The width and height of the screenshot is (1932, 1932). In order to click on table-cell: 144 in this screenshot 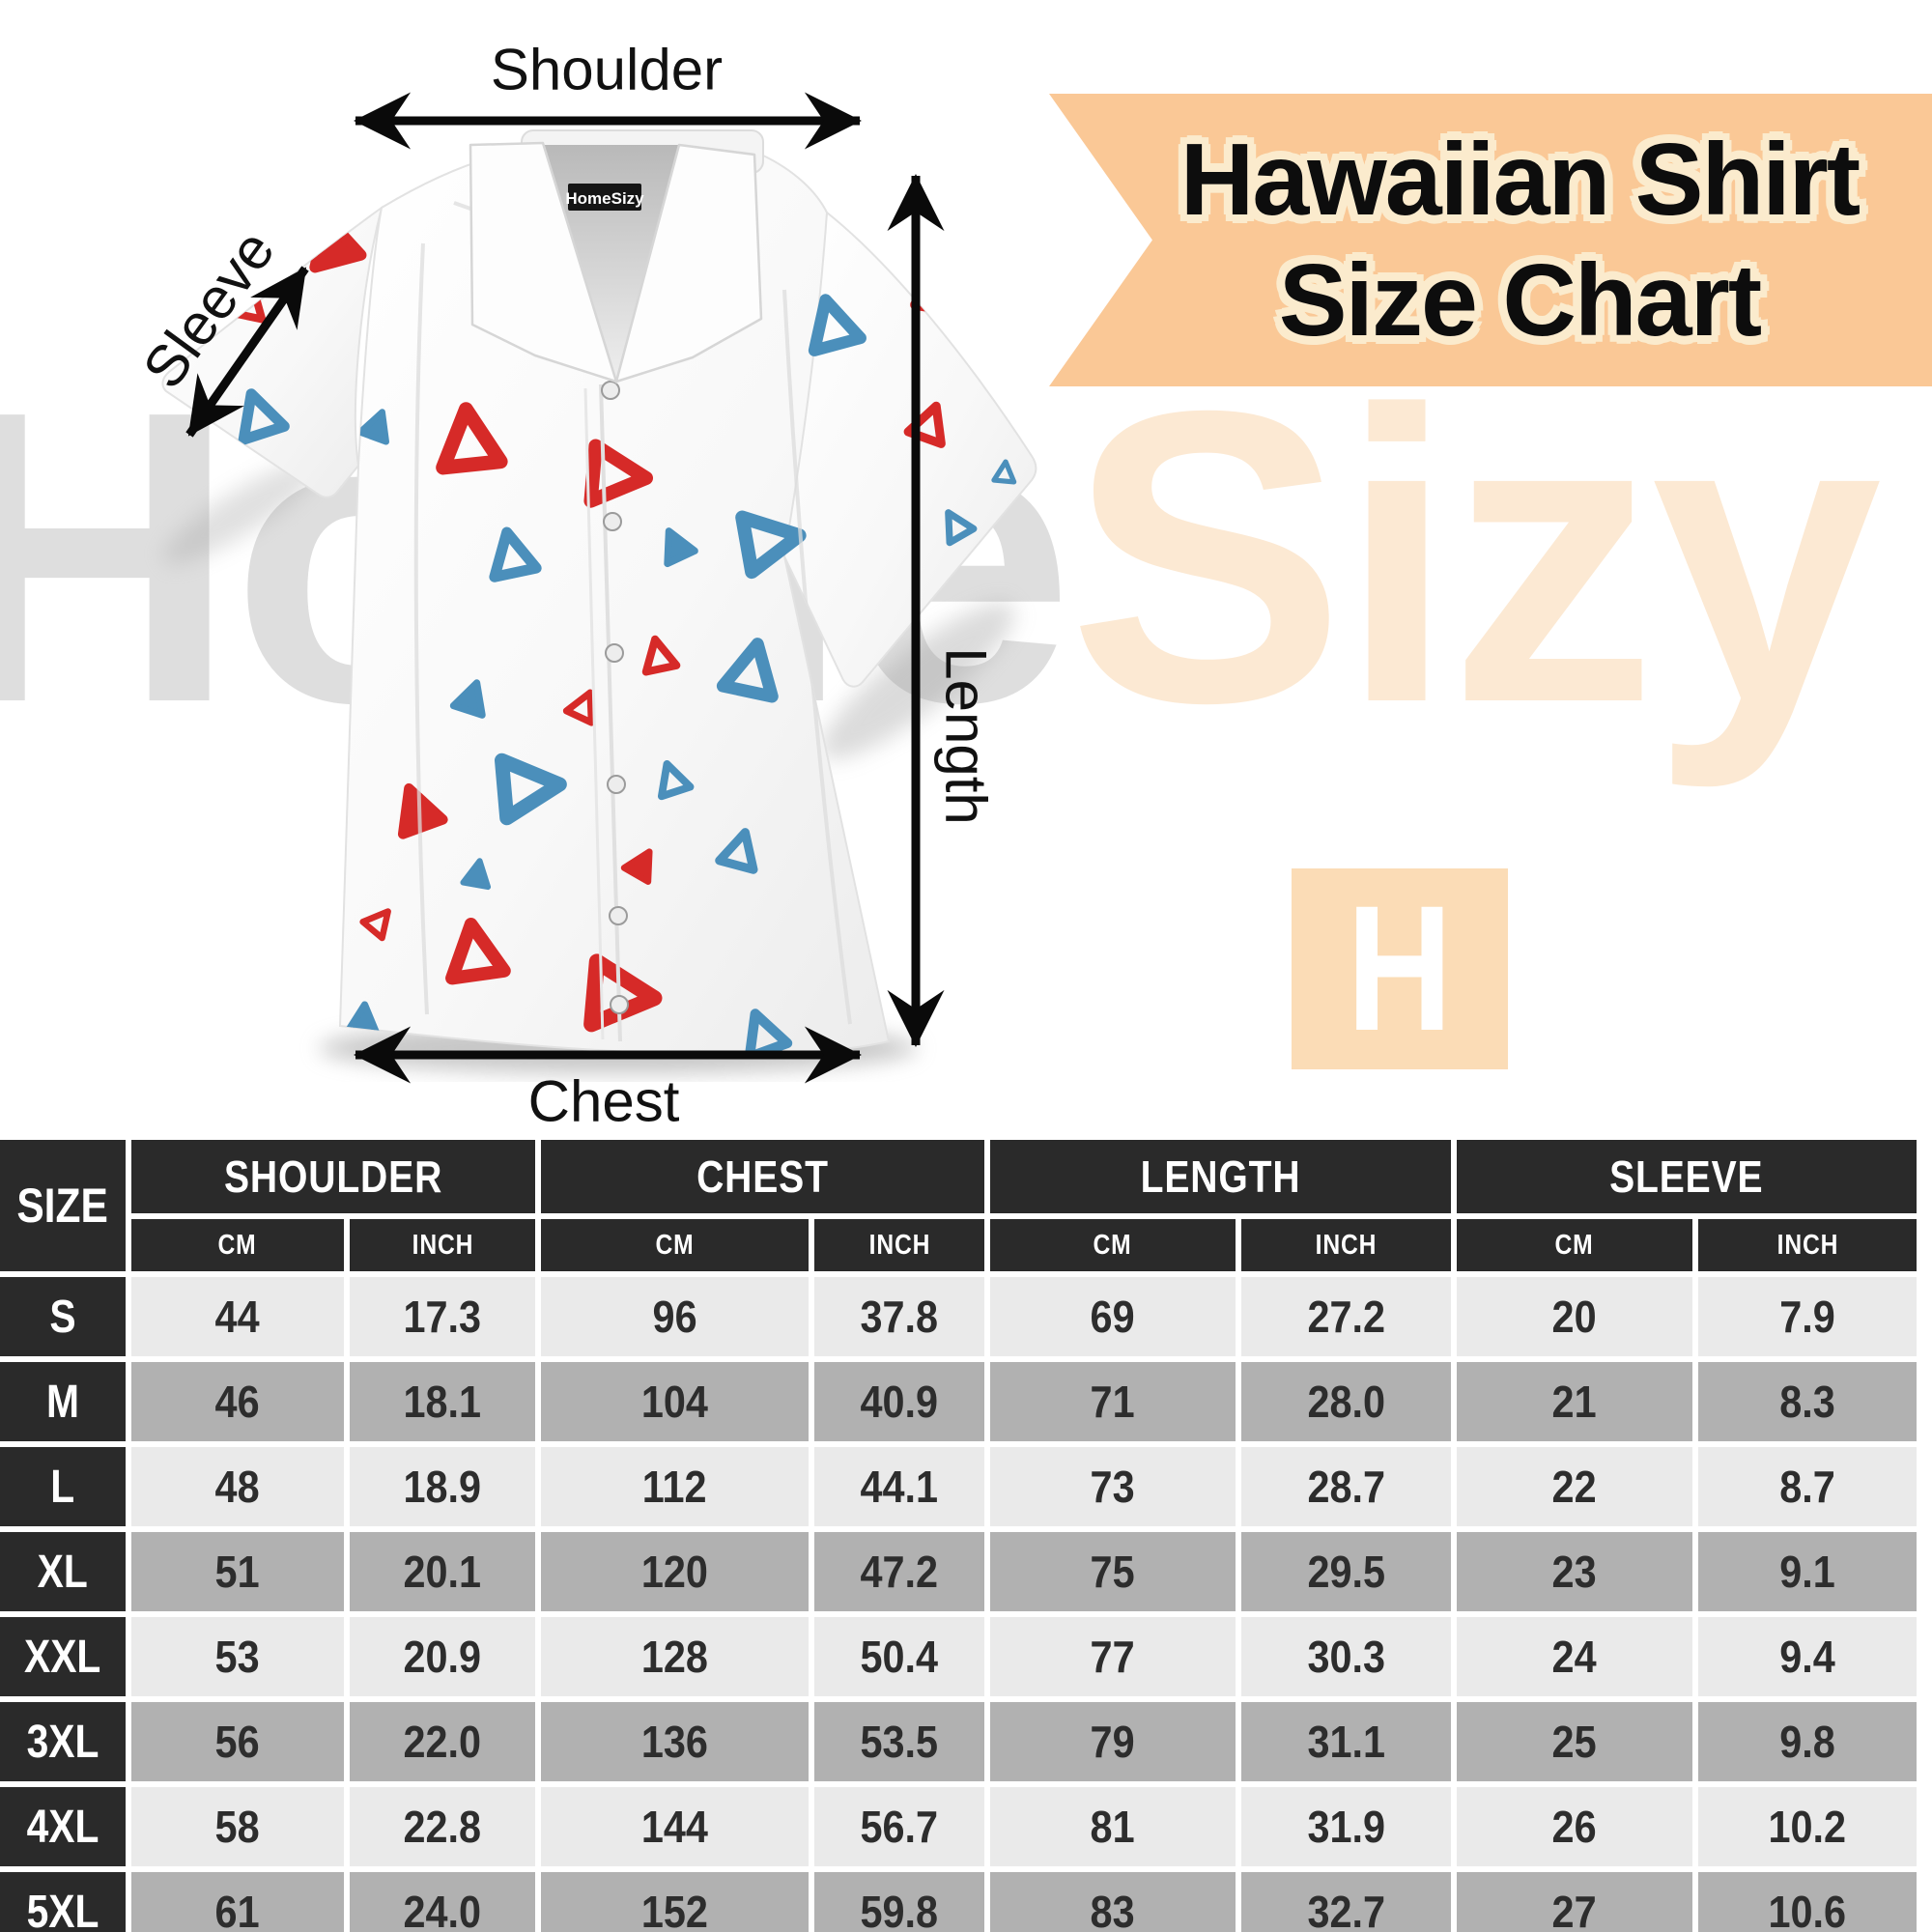, I will do `click(675, 1826)`.